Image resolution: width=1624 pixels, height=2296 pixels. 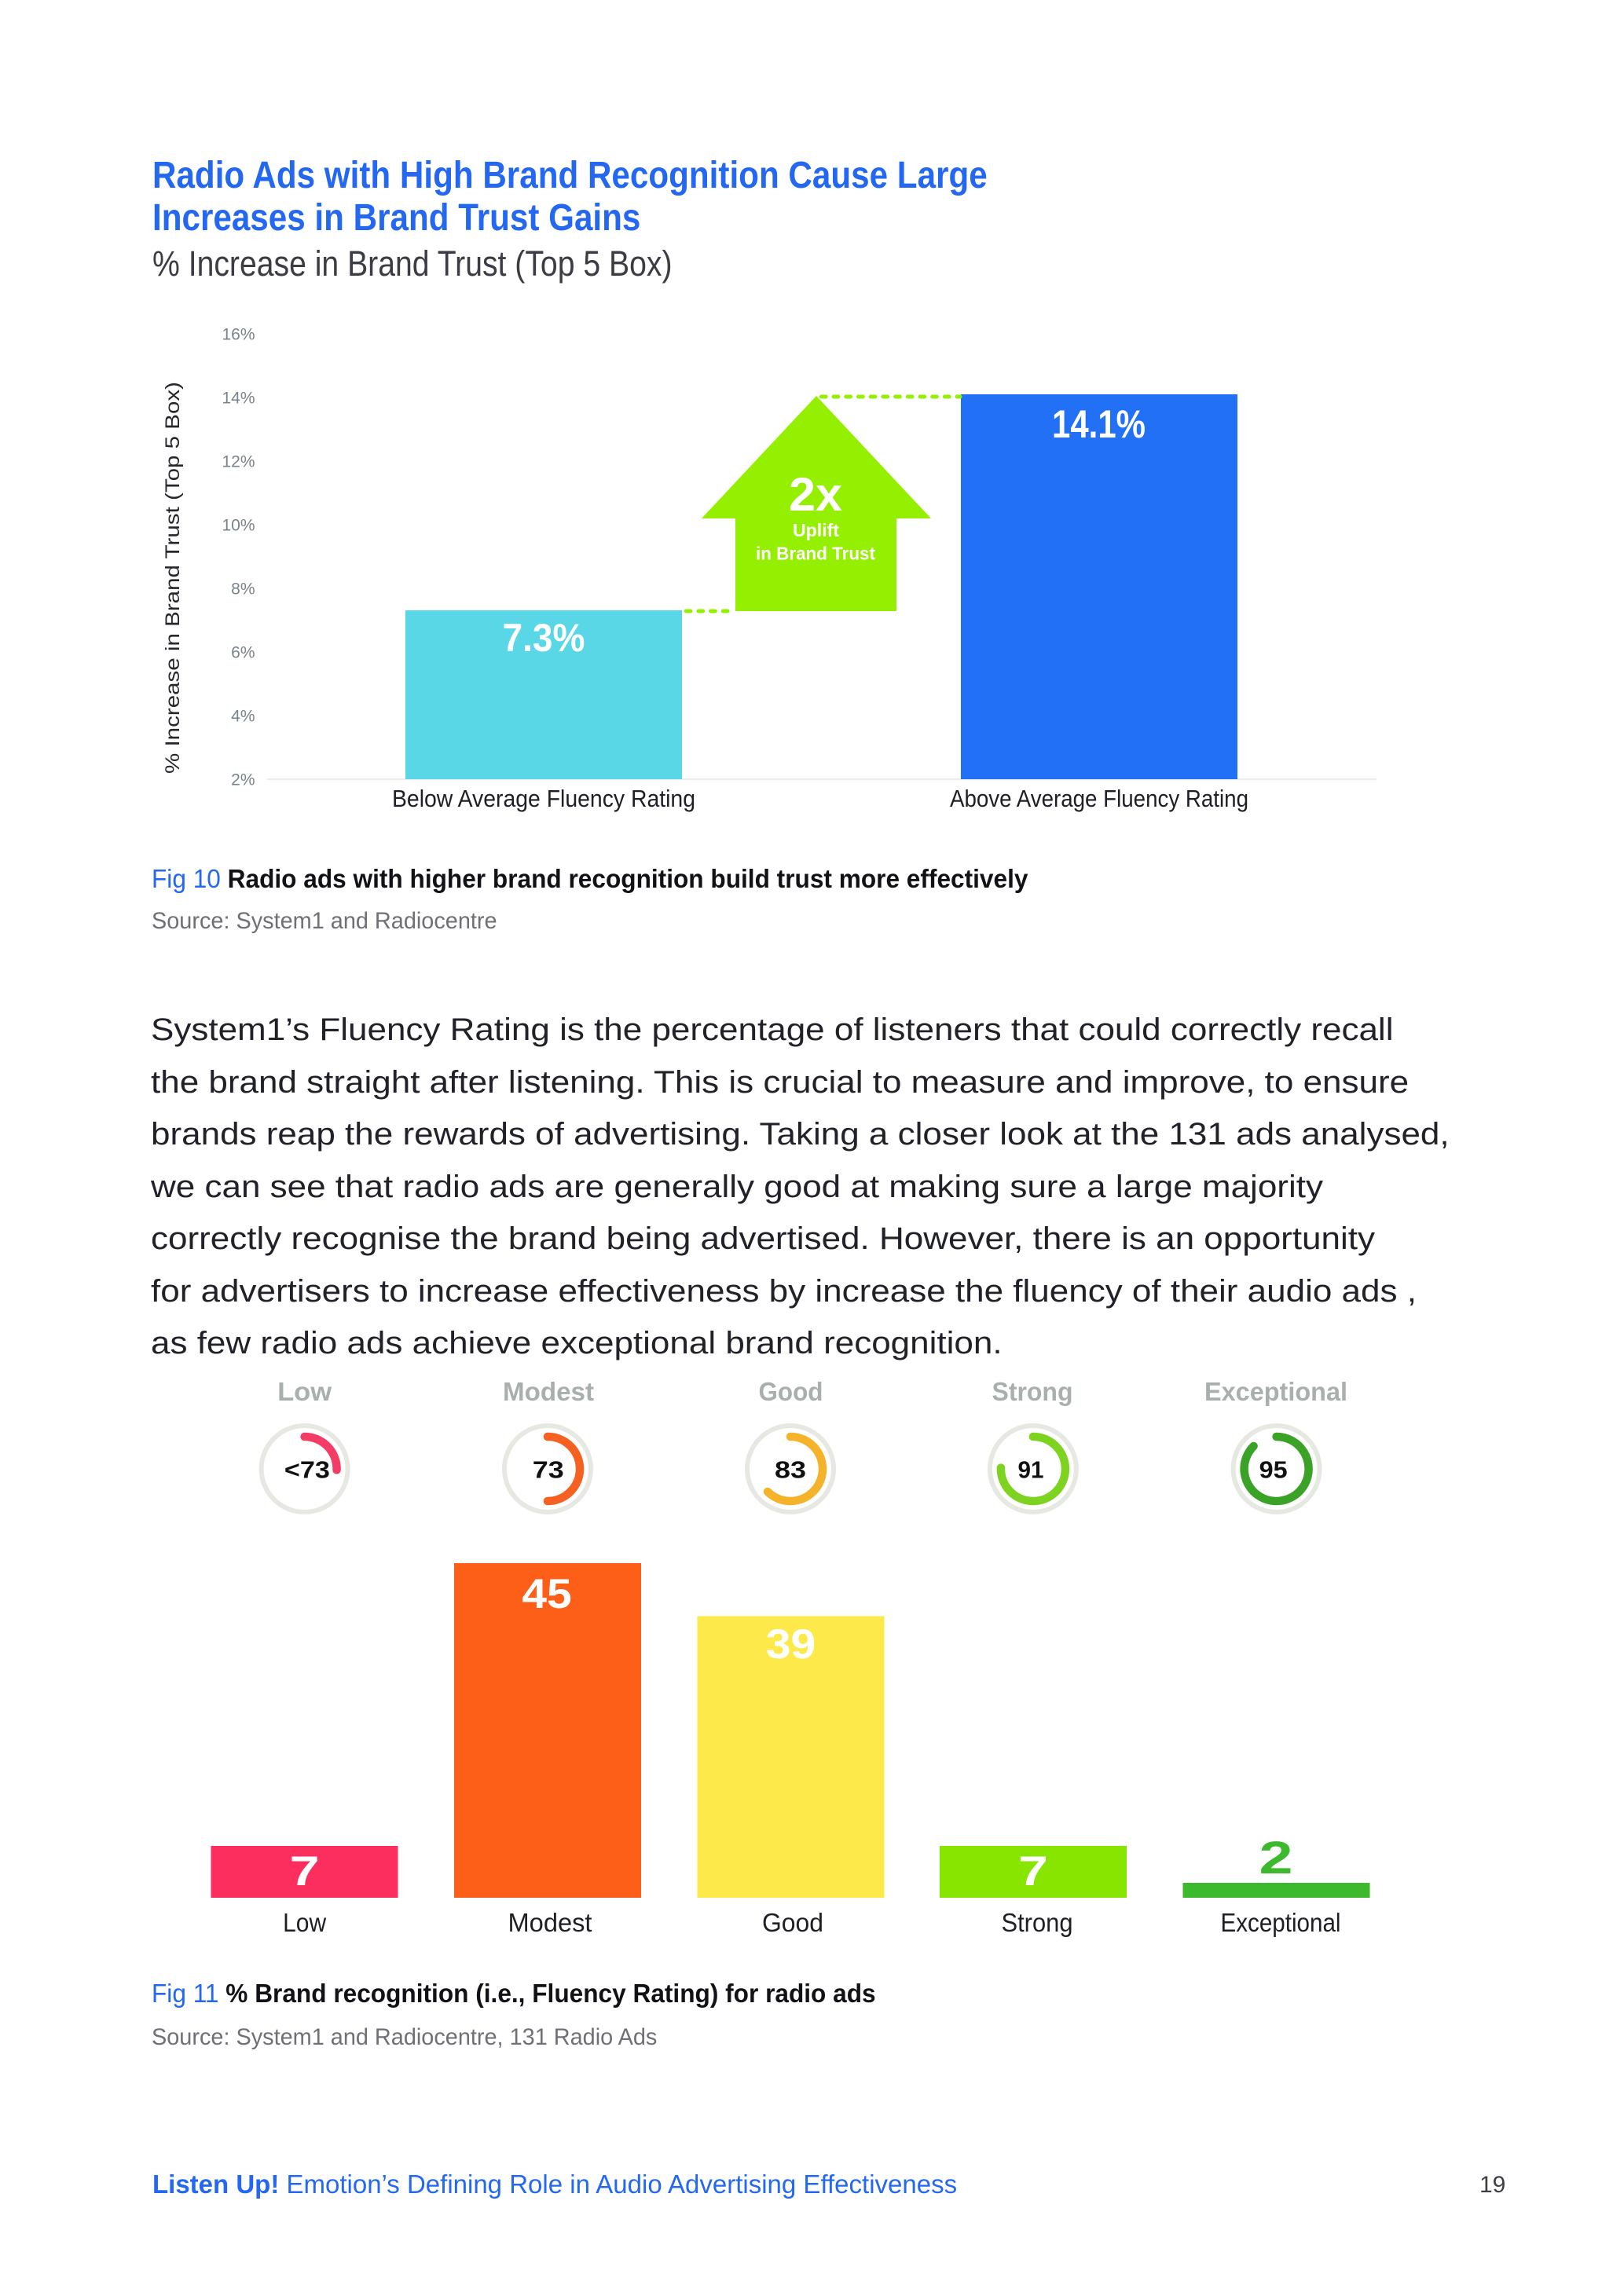 What do you see at coordinates (238, 335) in the screenshot?
I see `svg-text: 16%` at bounding box center [238, 335].